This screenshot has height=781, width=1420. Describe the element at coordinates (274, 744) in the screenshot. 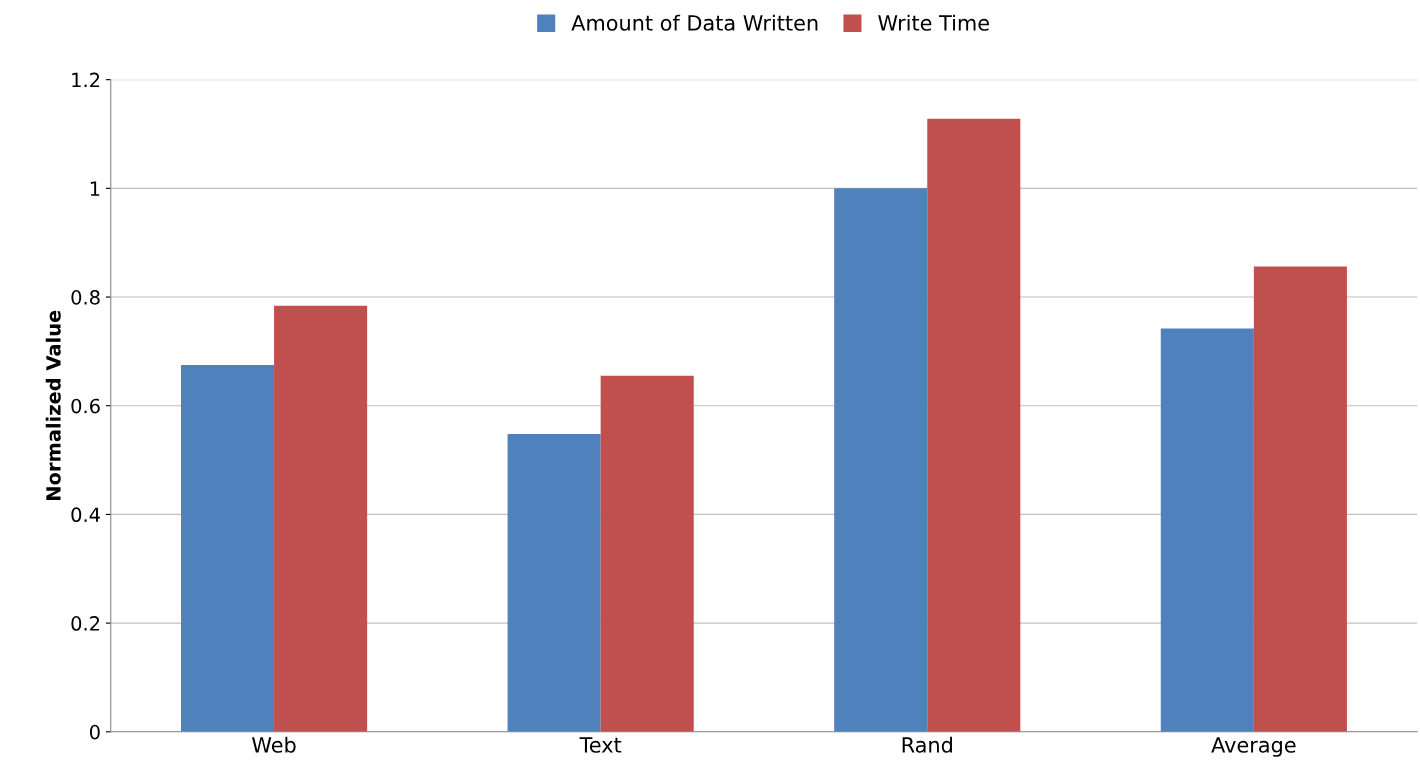

I see `x-tick-label: Web` at that location.